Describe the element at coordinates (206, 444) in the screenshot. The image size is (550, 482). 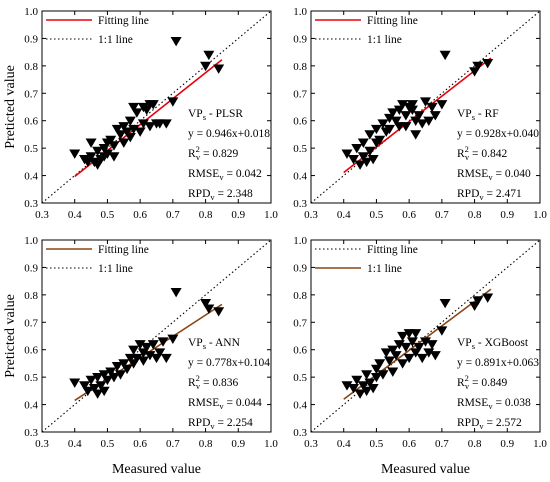
I see `x-tick-label: 0.8` at that location.